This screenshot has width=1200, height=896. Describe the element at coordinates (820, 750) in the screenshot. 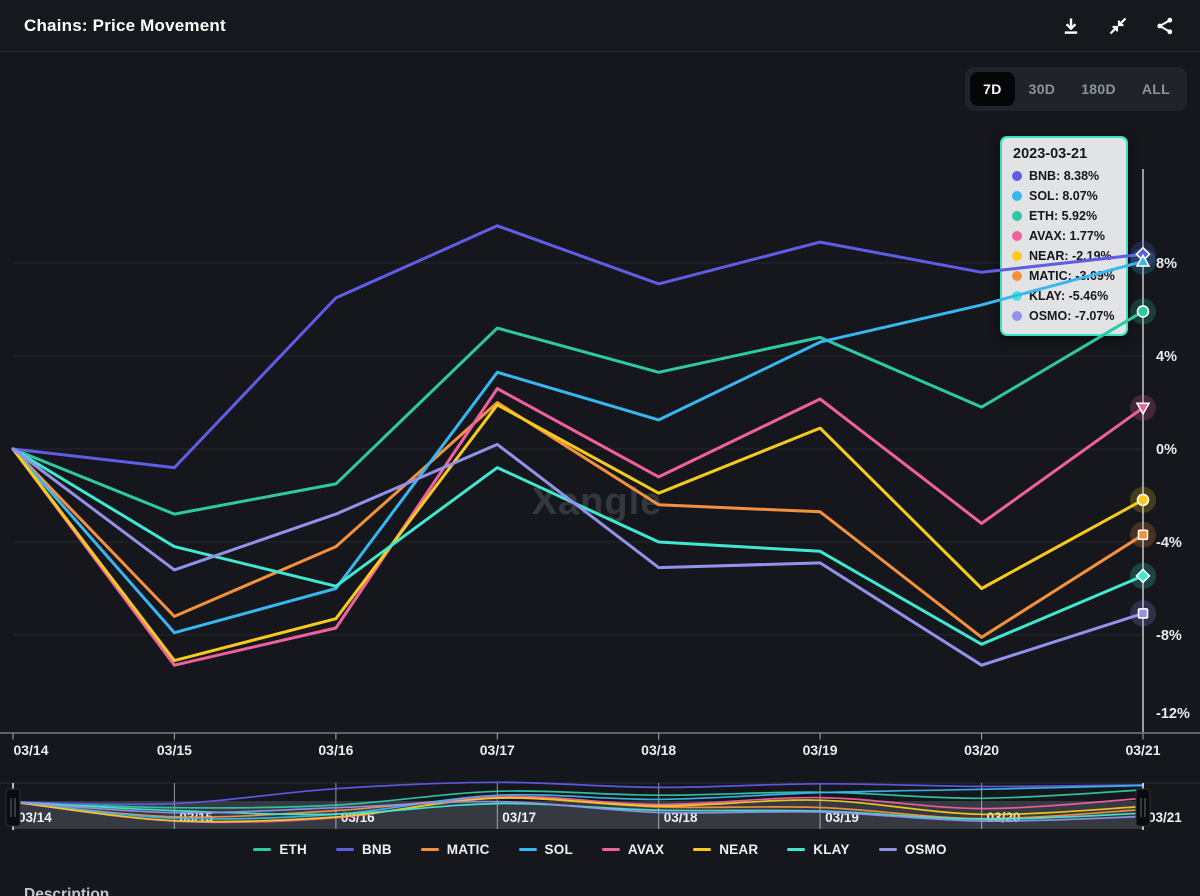

I see `x-axis-label: 03/19` at that location.